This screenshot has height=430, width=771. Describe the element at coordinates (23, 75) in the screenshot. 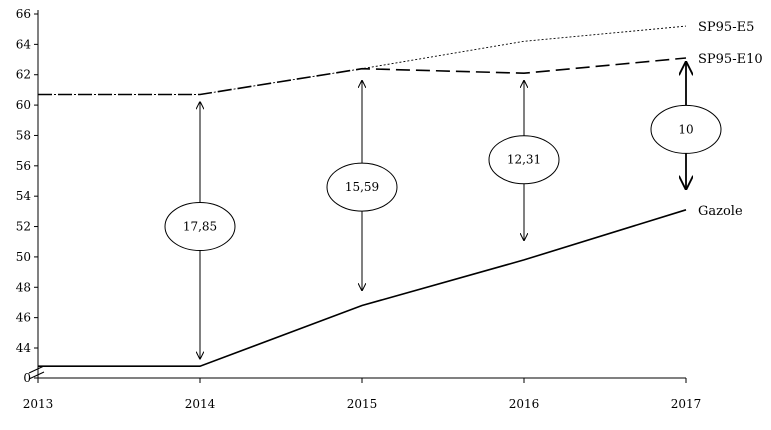

I see `y-tick-label: 62` at that location.